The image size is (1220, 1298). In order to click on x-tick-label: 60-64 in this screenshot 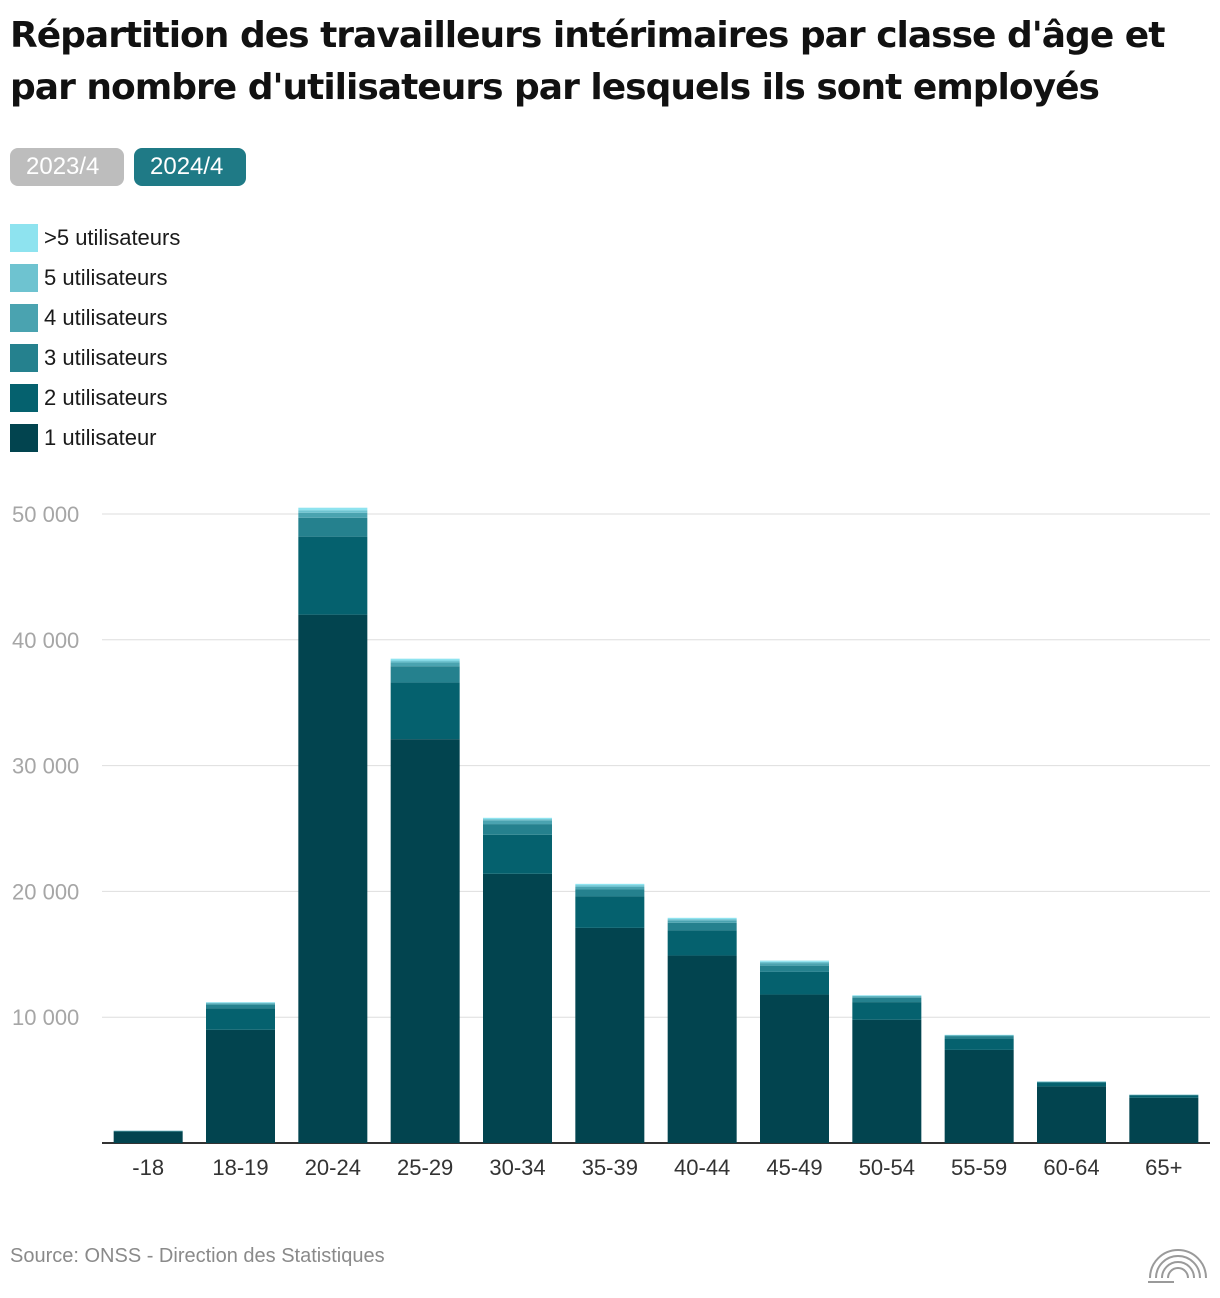, I will do `click(1071, 1167)`.